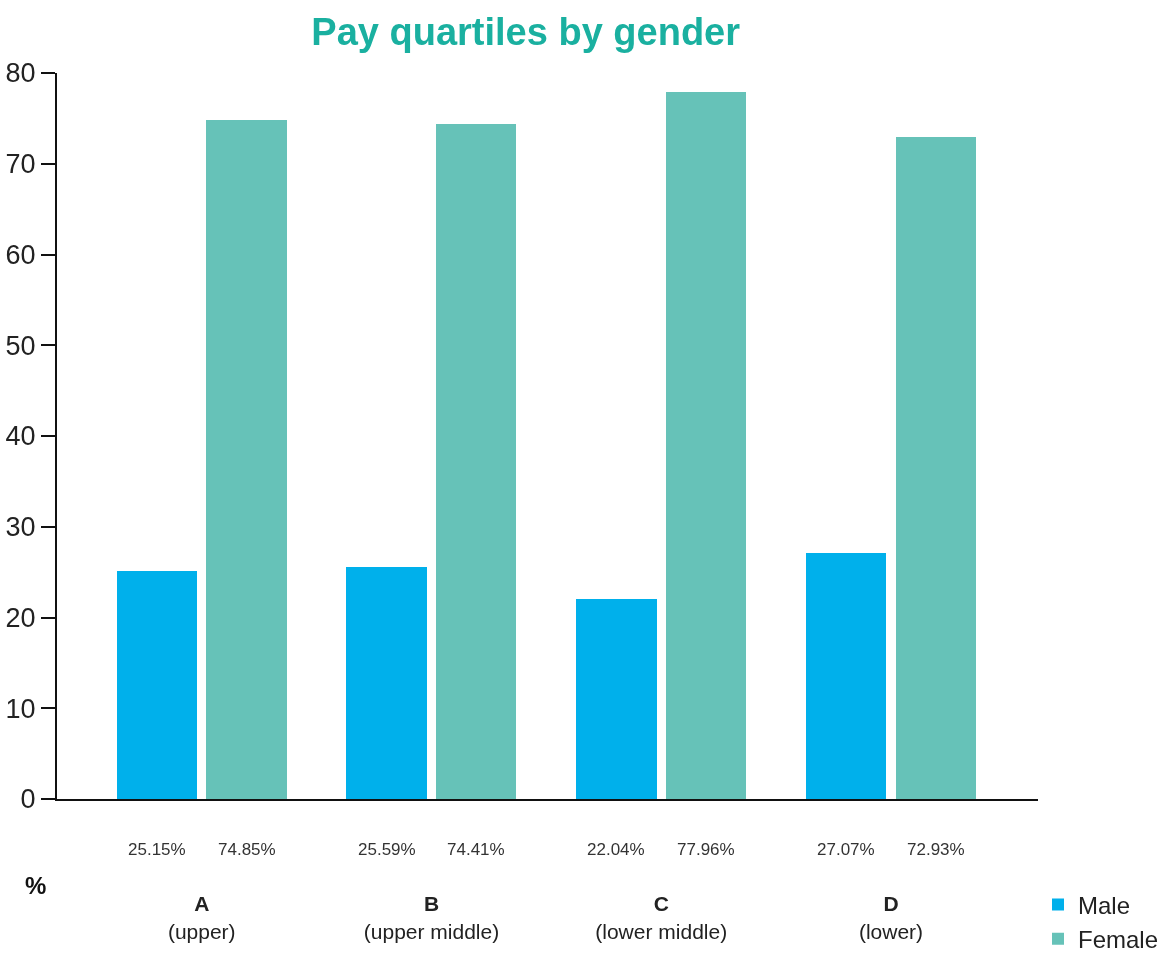  I want to click on y-tick-label: 70, so click(20, 164).